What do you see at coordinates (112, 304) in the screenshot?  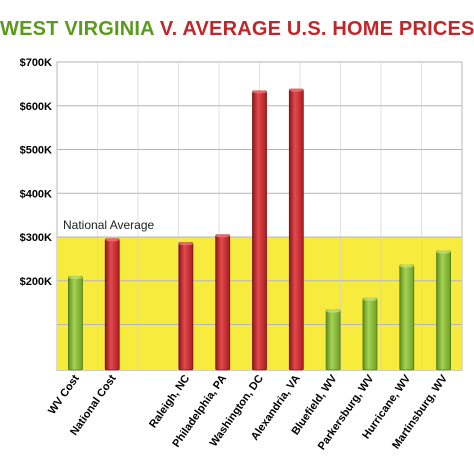 I see `bar-national-cost` at bounding box center [112, 304].